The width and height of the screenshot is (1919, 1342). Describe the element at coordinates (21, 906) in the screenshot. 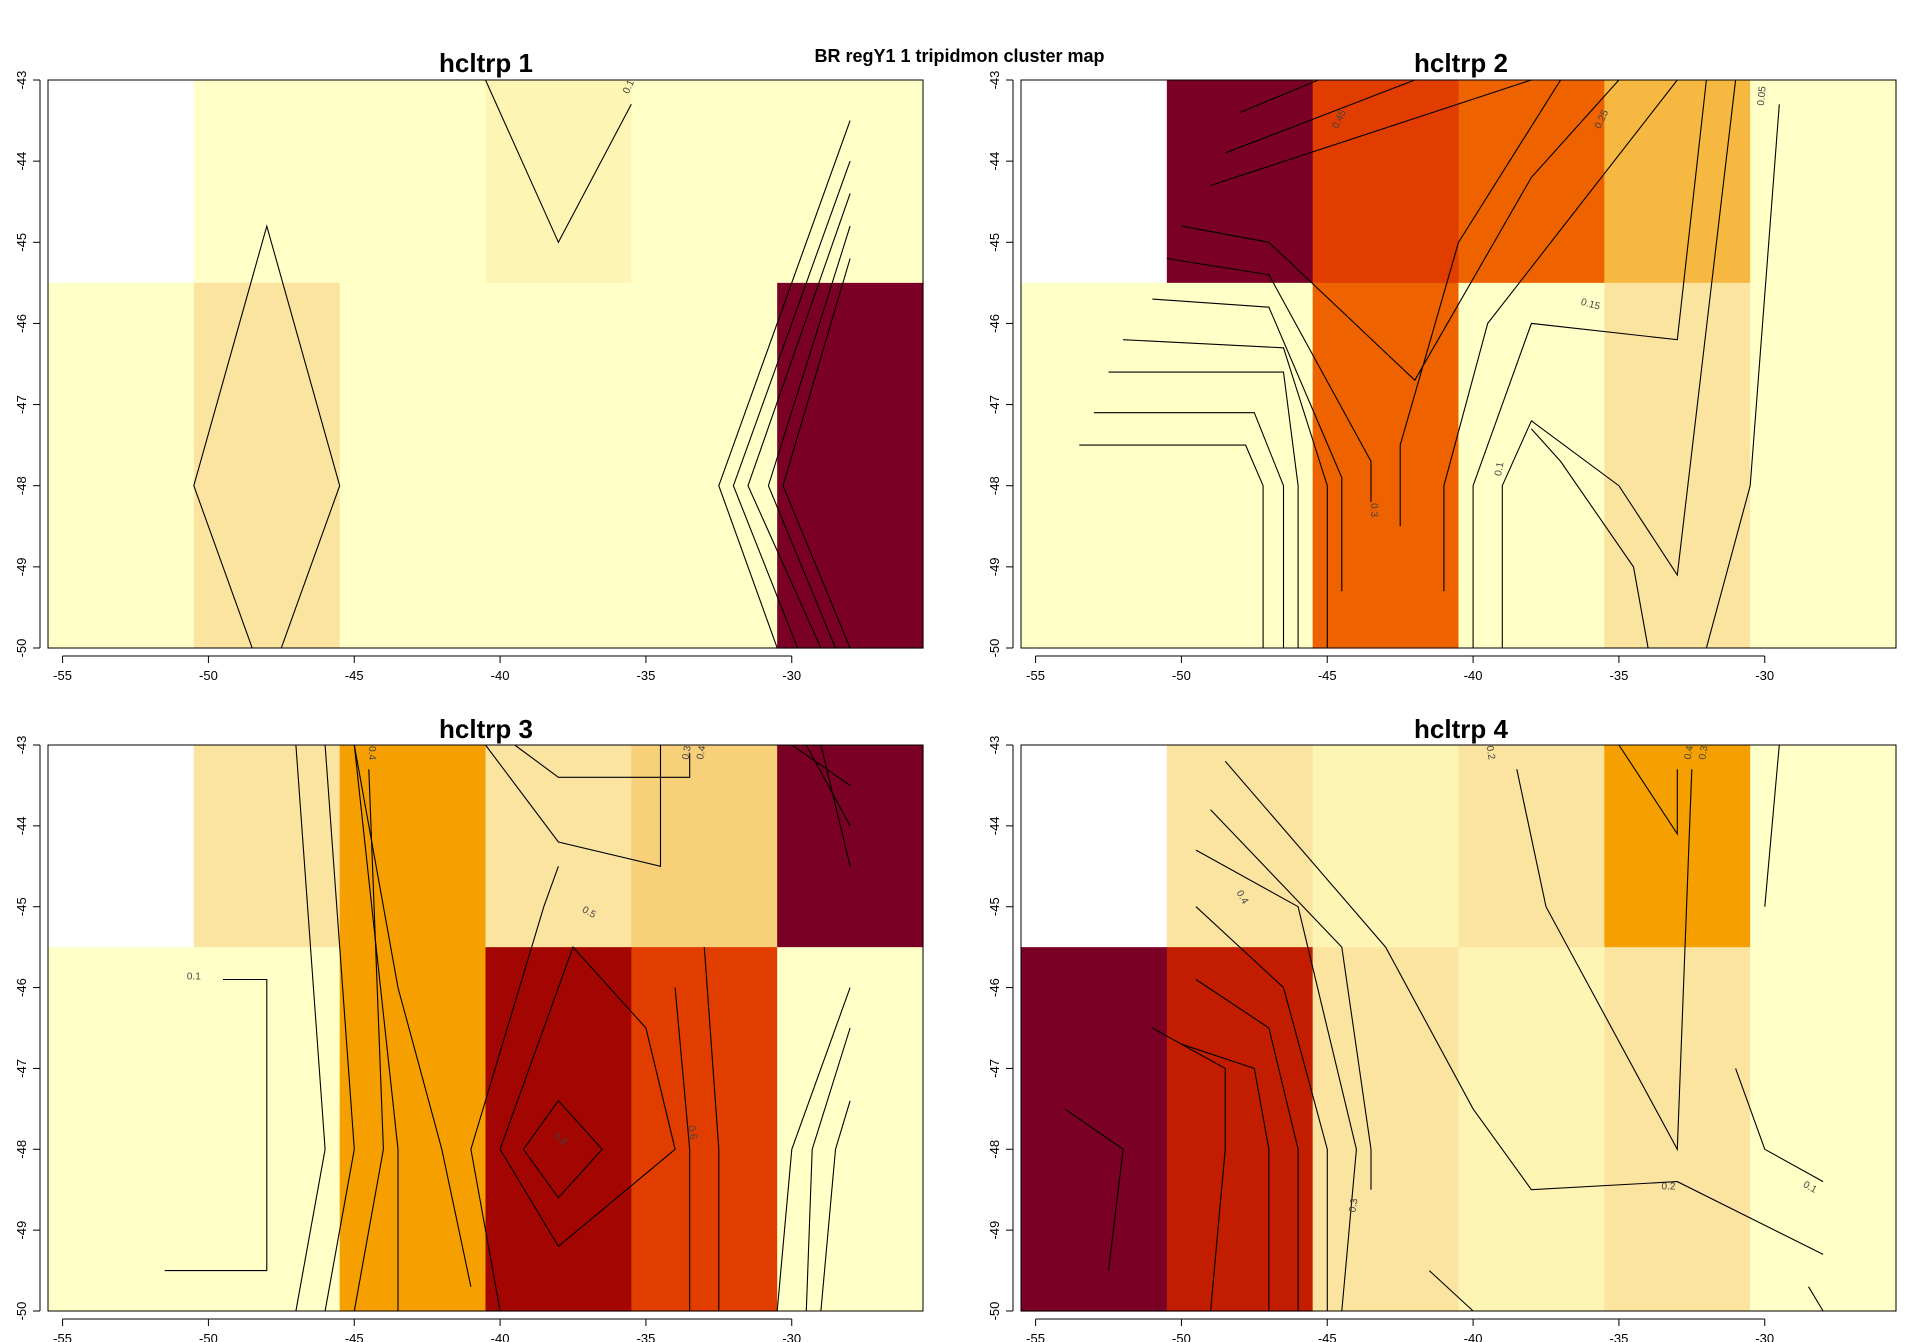

I see `y-tick-label: -45` at that location.